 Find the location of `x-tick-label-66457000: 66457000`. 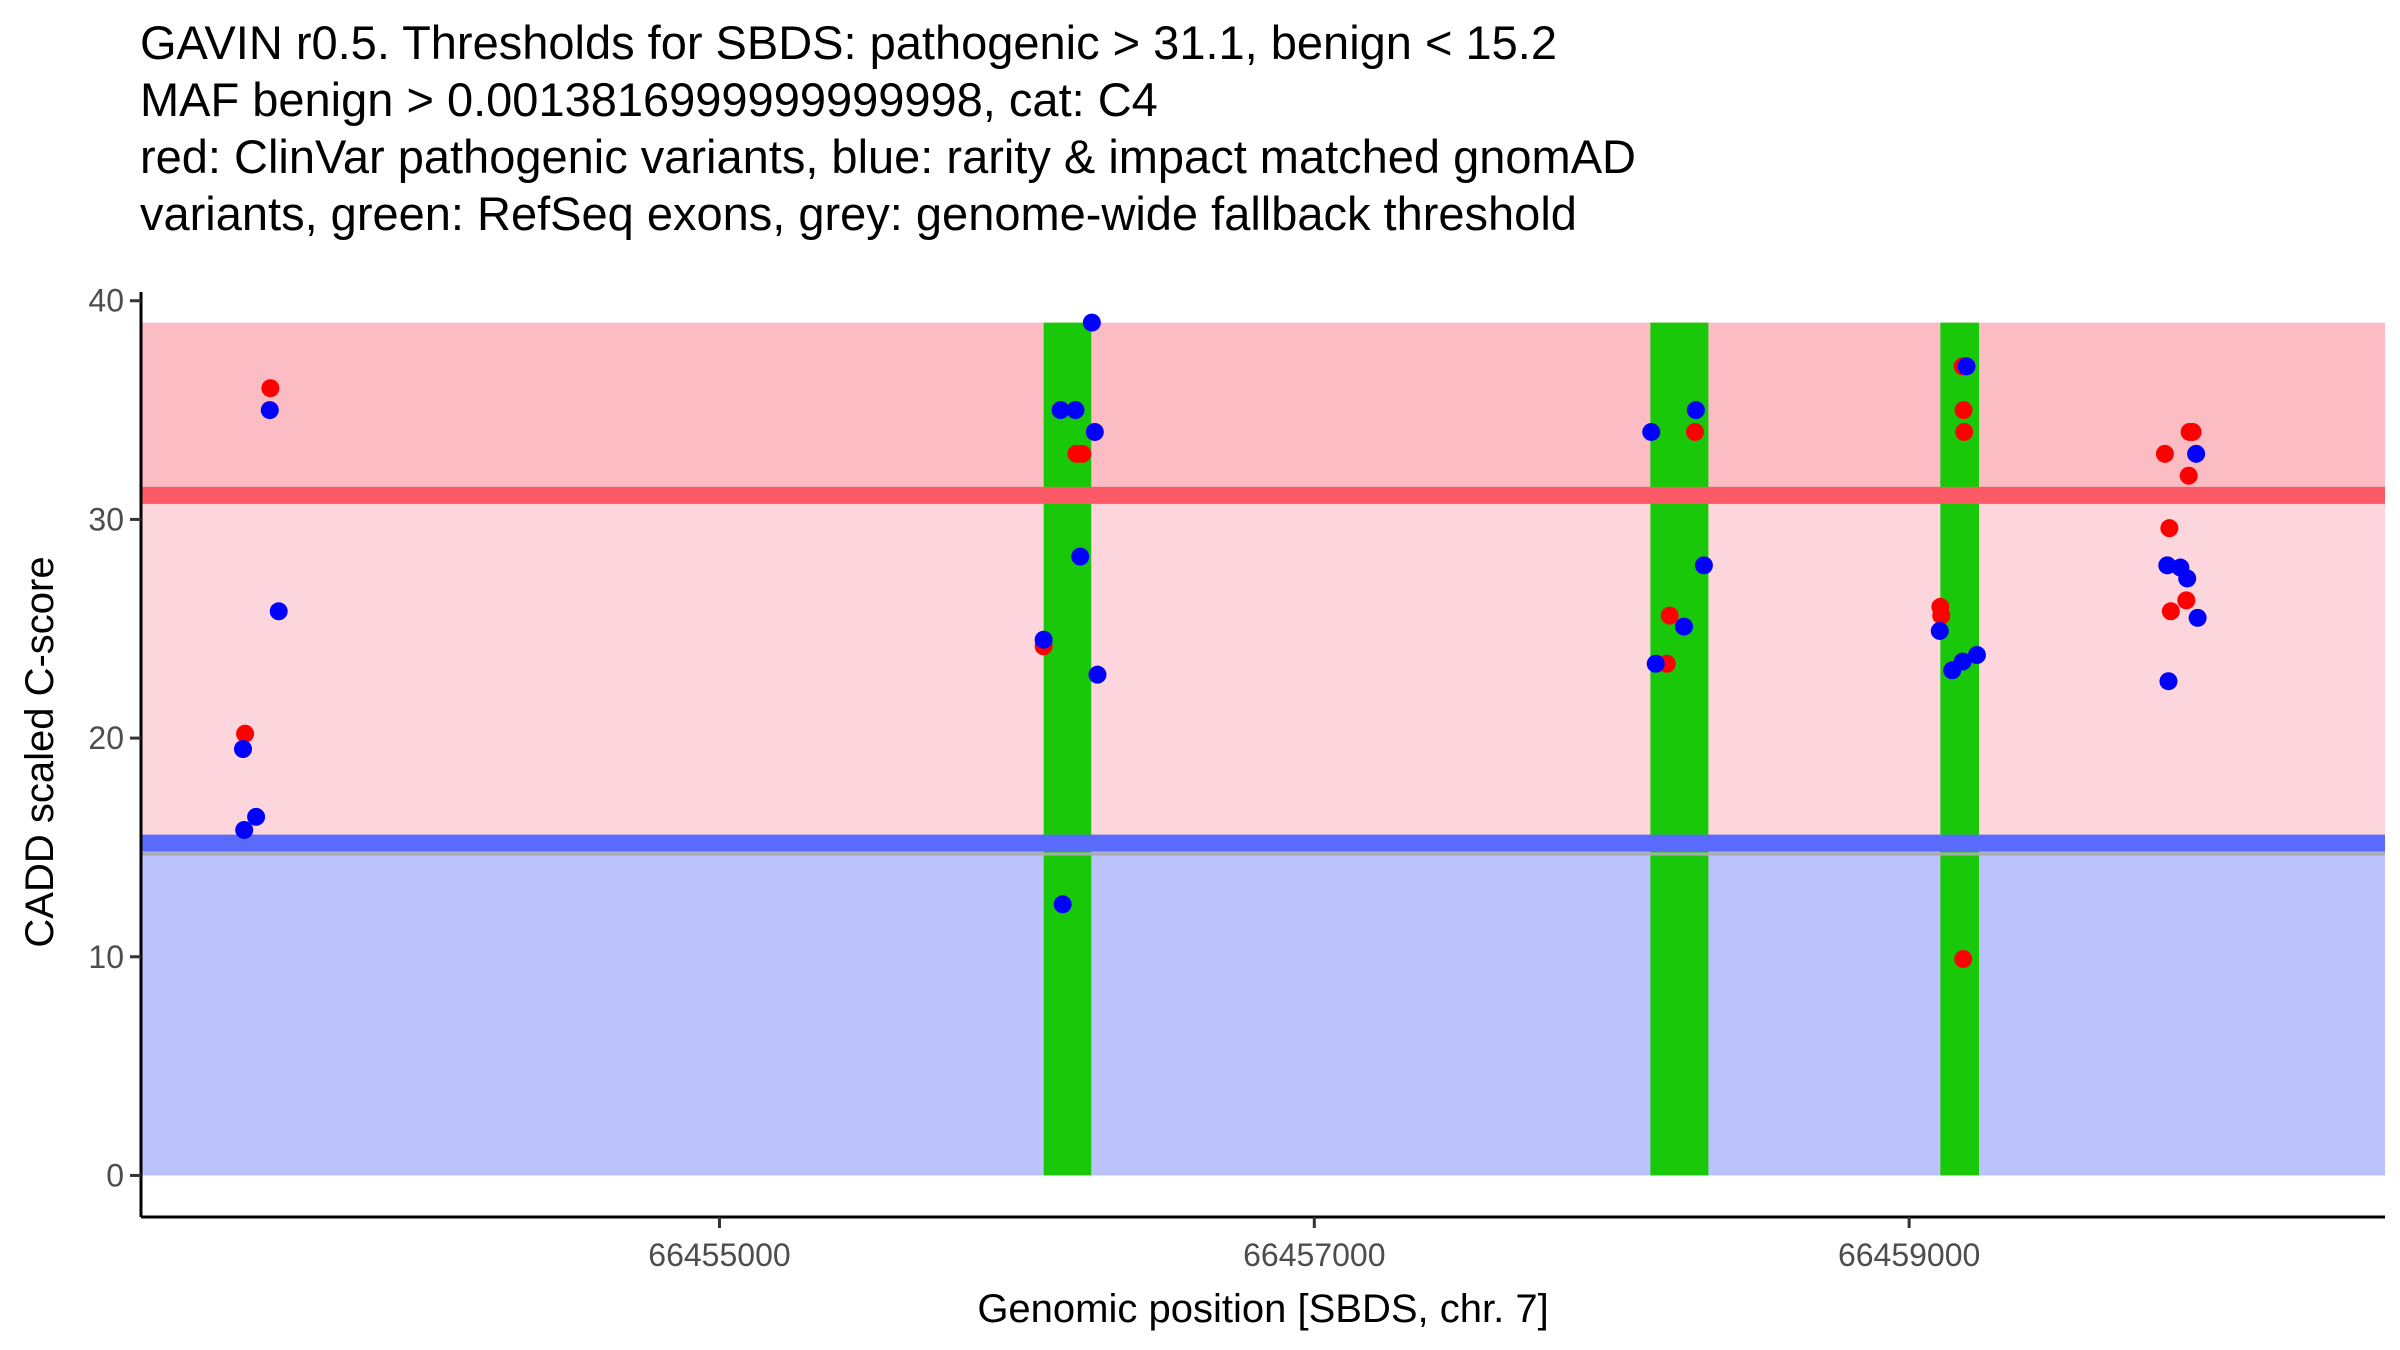

x-tick-label-66457000: 66457000 is located at coordinates (1314, 1255).